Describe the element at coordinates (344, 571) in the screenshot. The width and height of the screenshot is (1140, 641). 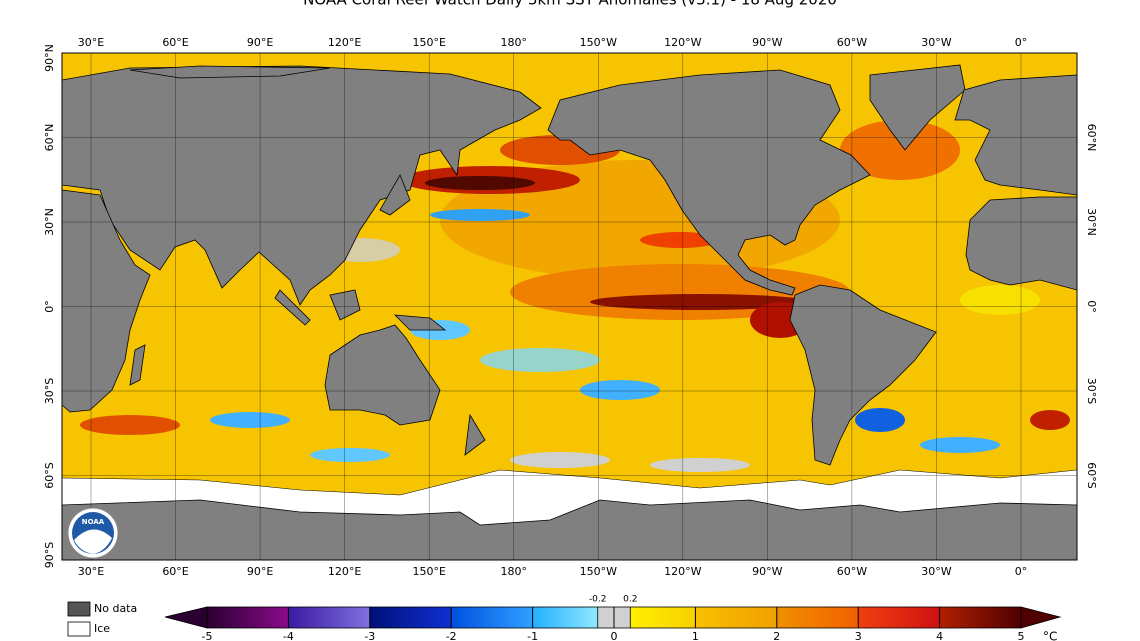
I see `lon-label-bottom: 120°E` at that location.